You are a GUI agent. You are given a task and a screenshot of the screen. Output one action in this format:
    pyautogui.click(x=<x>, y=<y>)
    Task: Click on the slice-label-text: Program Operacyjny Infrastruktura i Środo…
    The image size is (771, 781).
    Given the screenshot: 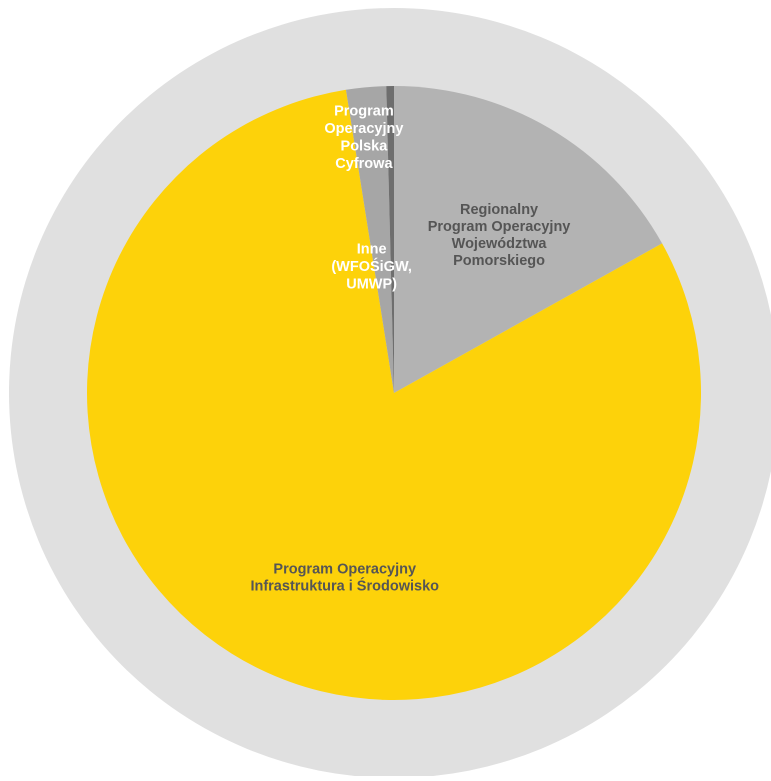 What is the action you would take?
    pyautogui.click(x=344, y=577)
    